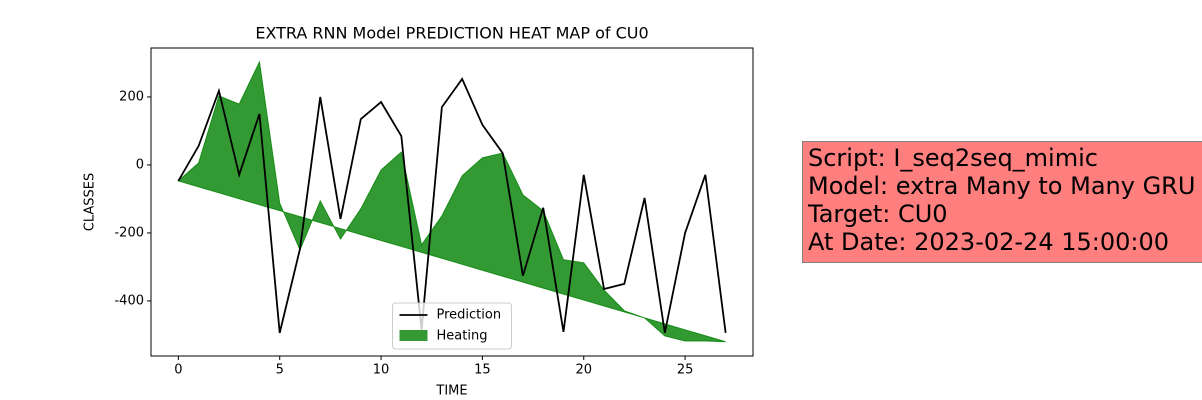  What do you see at coordinates (129, 300) in the screenshot?
I see `y-tick-label: -400` at bounding box center [129, 300].